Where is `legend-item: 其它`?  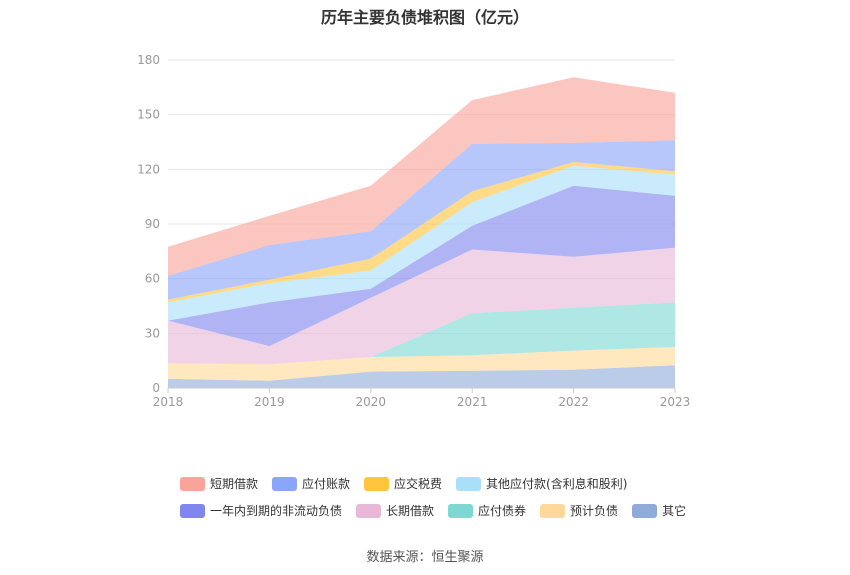 legend-item: 其它 is located at coordinates (659, 510).